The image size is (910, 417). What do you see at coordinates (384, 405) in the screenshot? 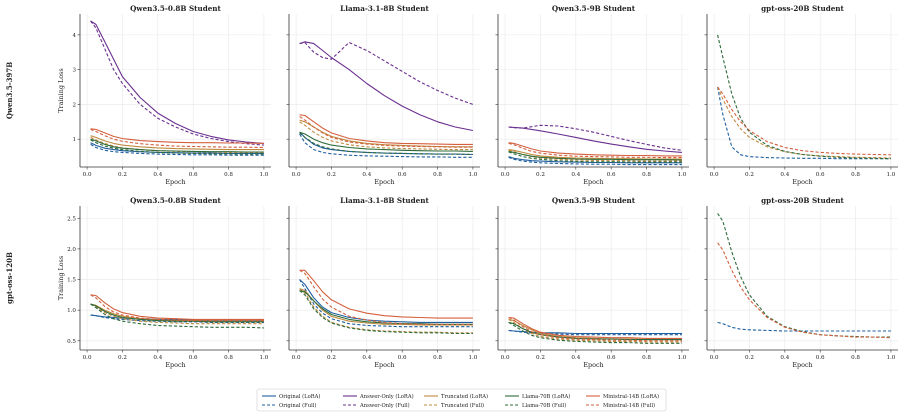
I see `legend-label: Answer-Only (Full)` at bounding box center [384, 405].